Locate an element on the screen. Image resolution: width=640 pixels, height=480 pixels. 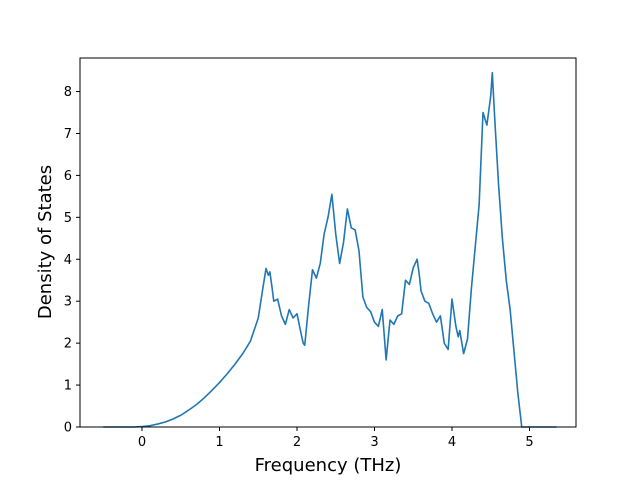
x-tick-label: 2 is located at coordinates (297, 442).